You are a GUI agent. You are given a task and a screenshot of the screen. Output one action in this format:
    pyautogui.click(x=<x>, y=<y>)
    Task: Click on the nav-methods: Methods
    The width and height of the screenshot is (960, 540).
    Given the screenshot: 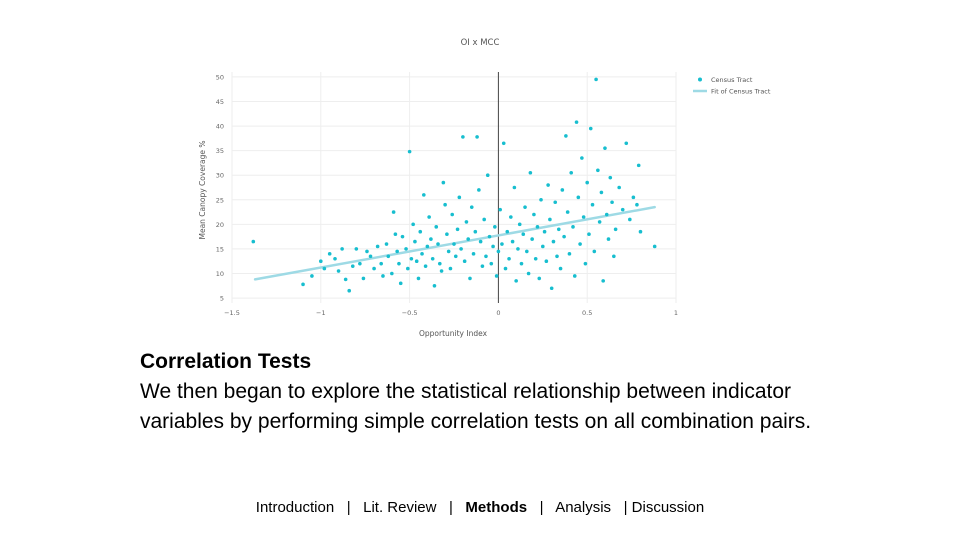 What is the action you would take?
    pyautogui.click(x=496, y=507)
    